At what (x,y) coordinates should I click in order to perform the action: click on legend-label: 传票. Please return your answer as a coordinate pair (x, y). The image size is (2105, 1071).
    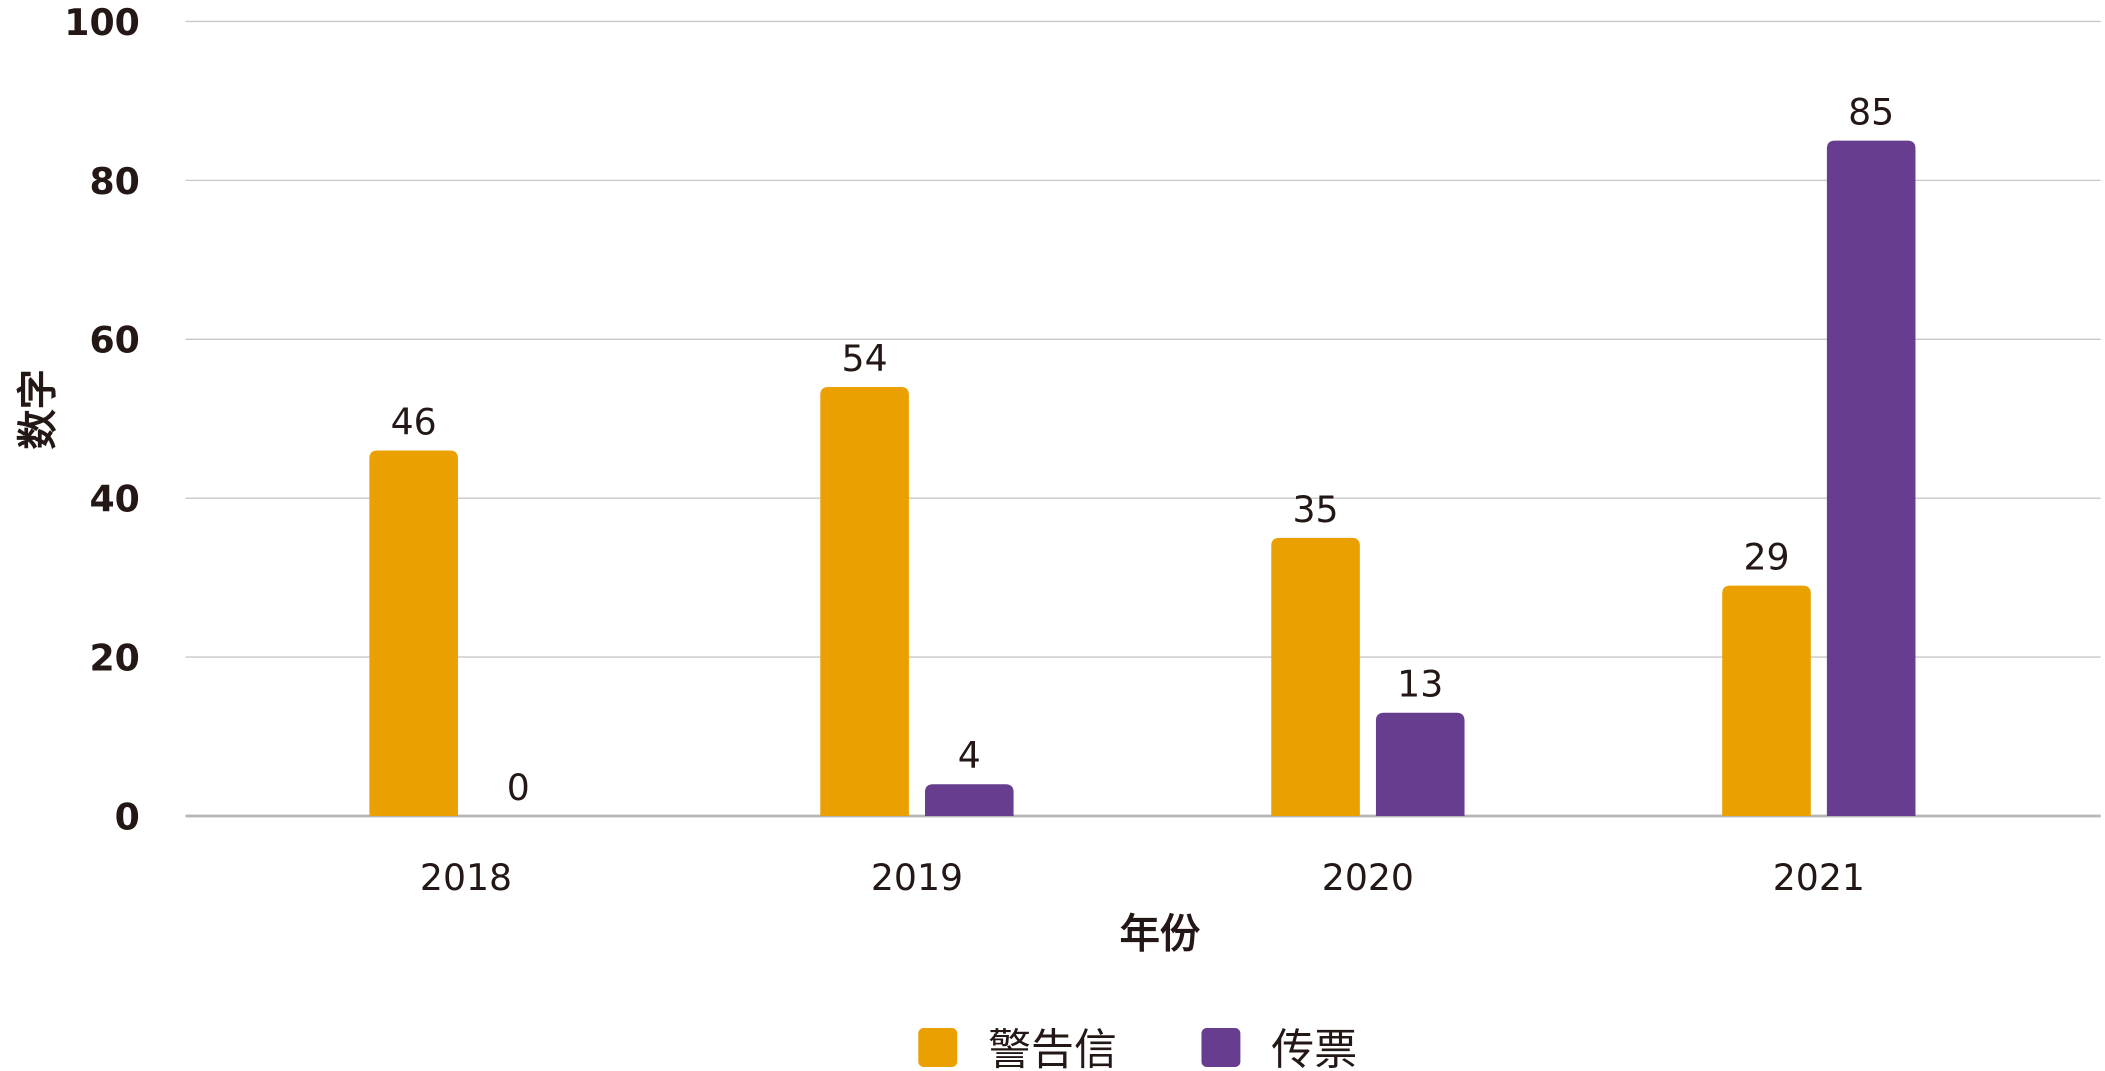
    Looking at the image, I should click on (1314, 1048).